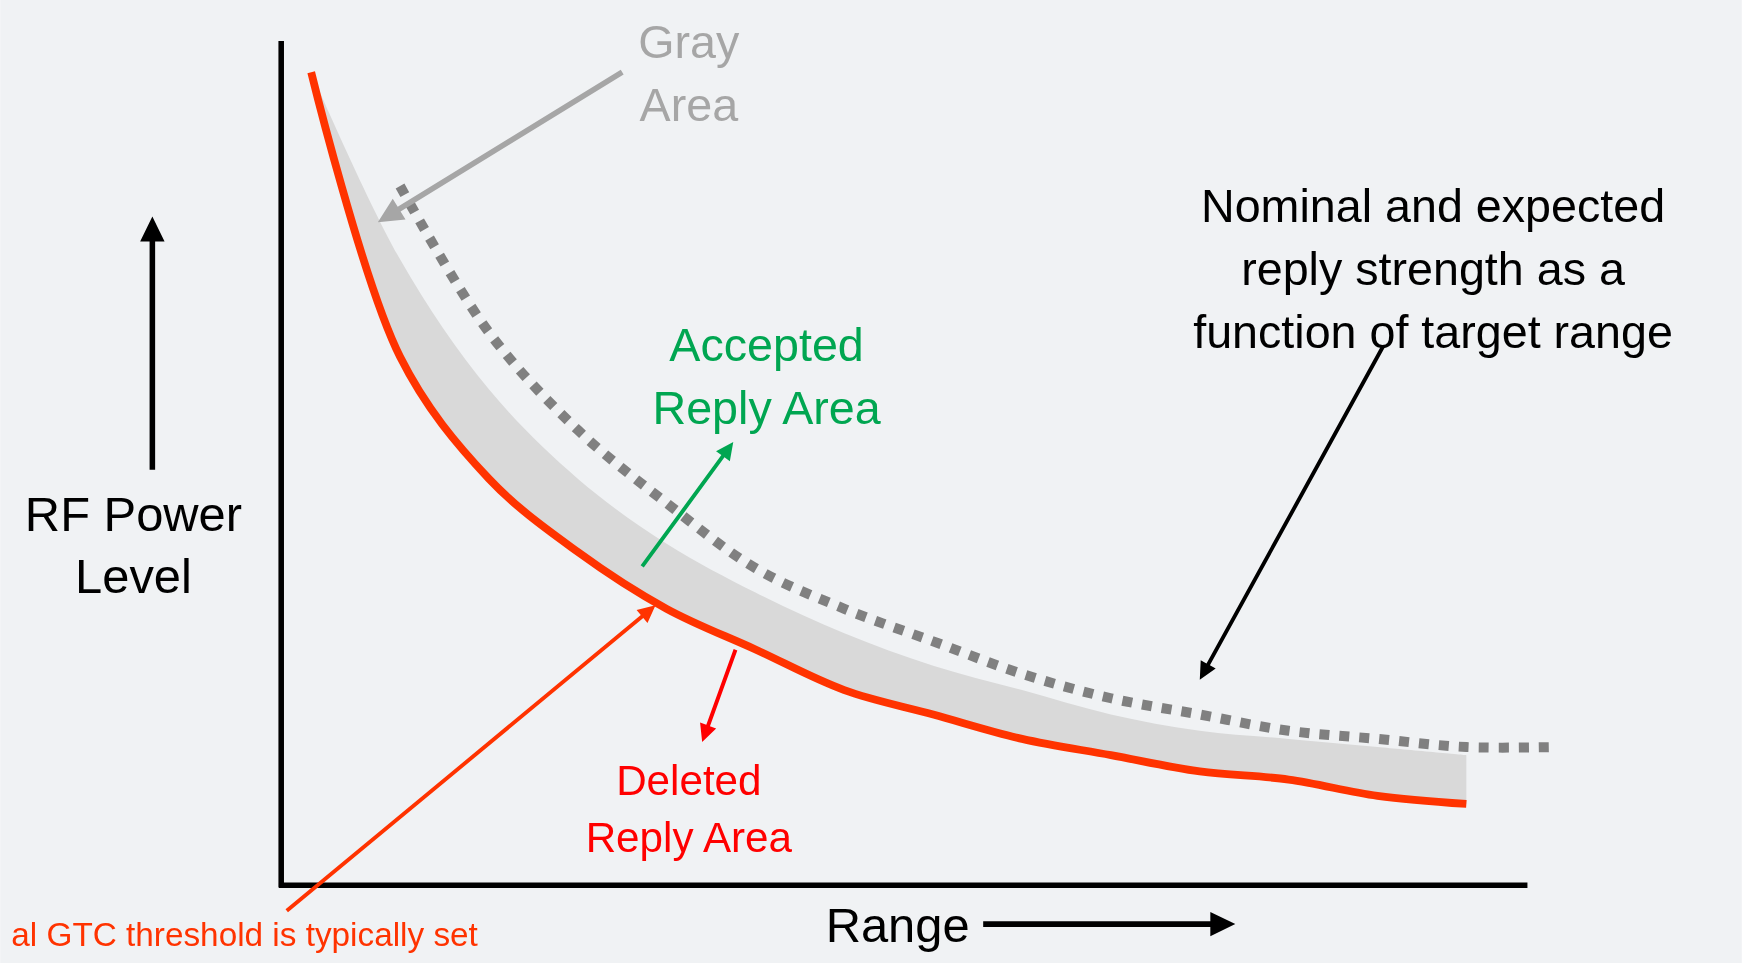  I want to click on annotation: Nominal and expected reply strength as a function of target range, so click(1433, 269).